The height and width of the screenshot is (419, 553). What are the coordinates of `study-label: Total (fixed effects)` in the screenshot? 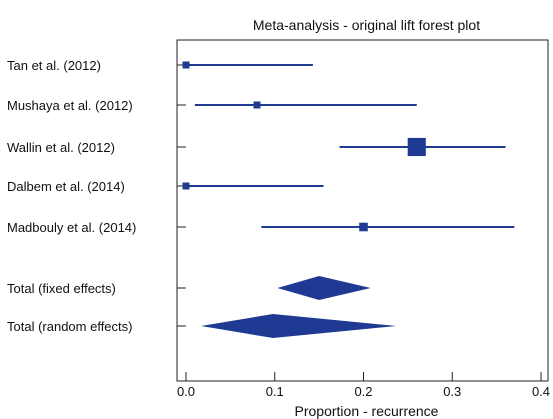 It's located at (61, 288).